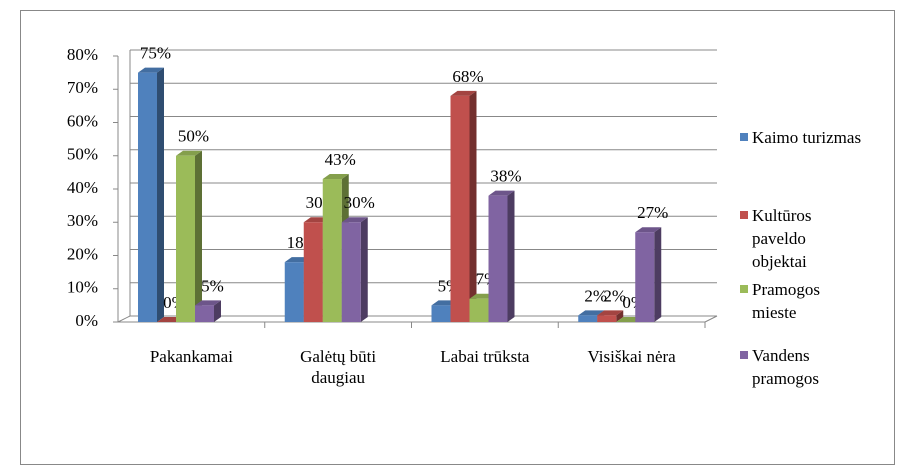  I want to click on y-tick-label: 10%, so click(82, 287).